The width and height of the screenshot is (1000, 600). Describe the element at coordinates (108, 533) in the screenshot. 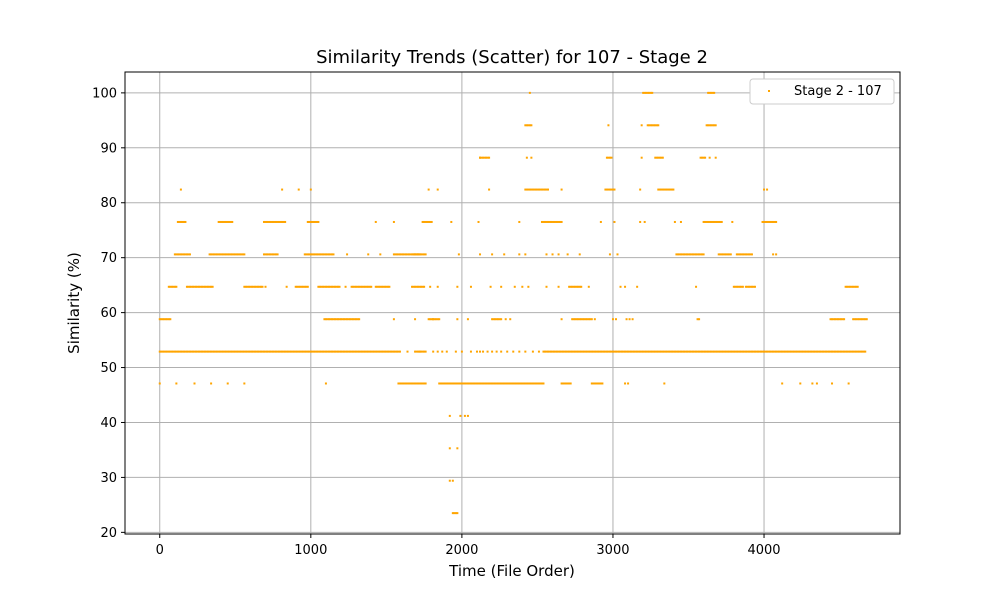

I see `y-tick-label: 20` at that location.